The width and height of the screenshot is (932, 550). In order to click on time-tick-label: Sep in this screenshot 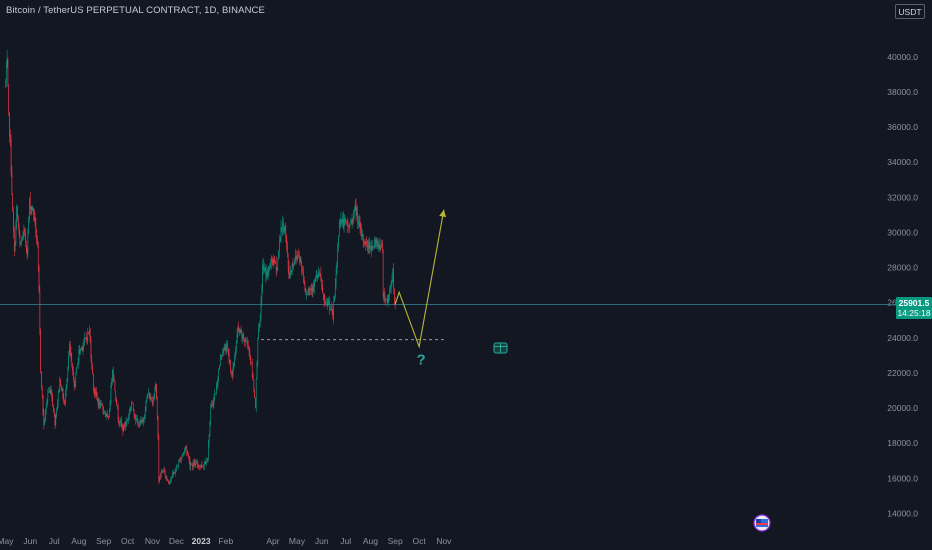, I will do `click(103, 541)`.